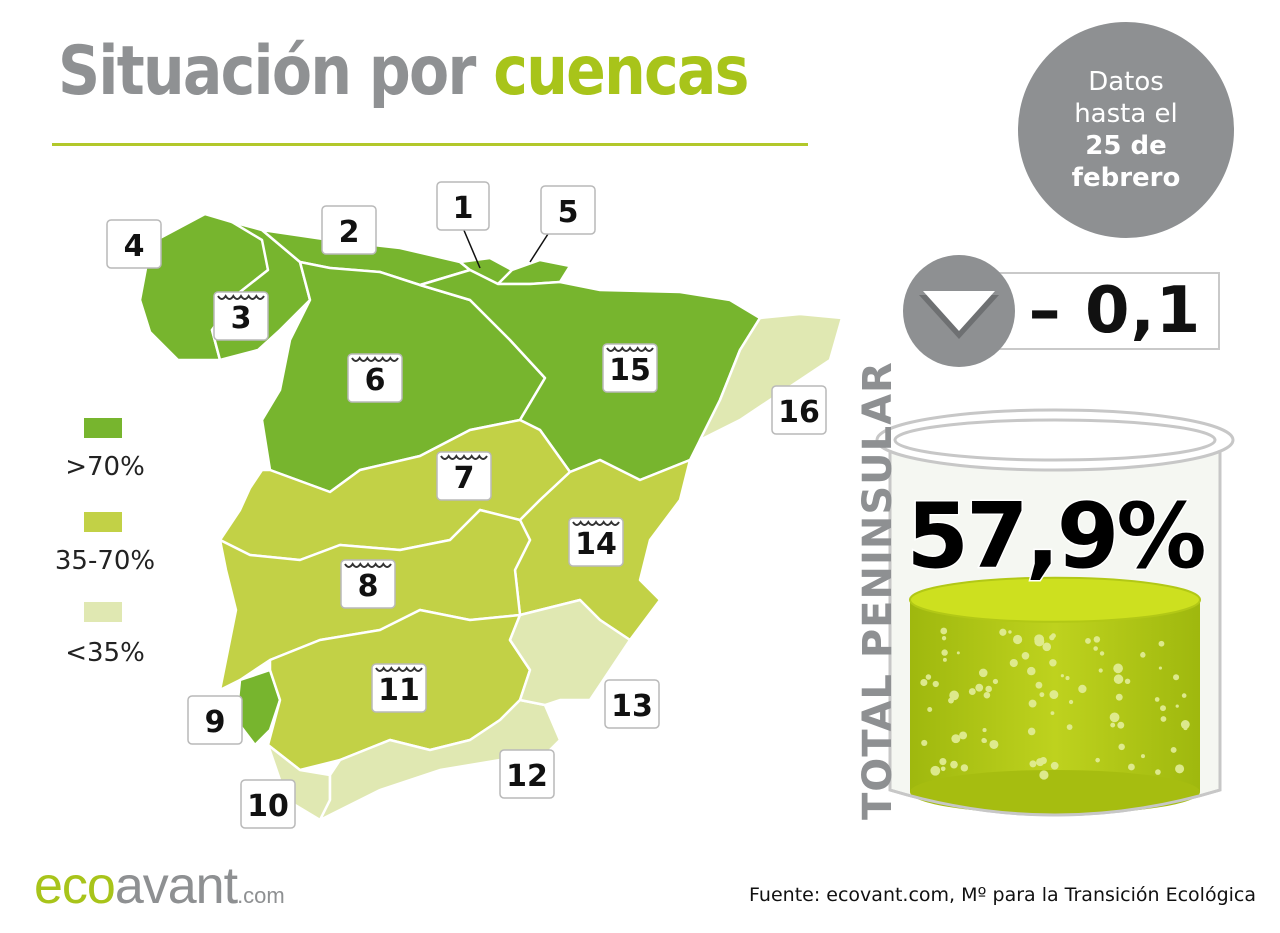 The height and width of the screenshot is (933, 1280). What do you see at coordinates (596, 542) in the screenshot?
I see `basin-label-14: 14` at bounding box center [596, 542].